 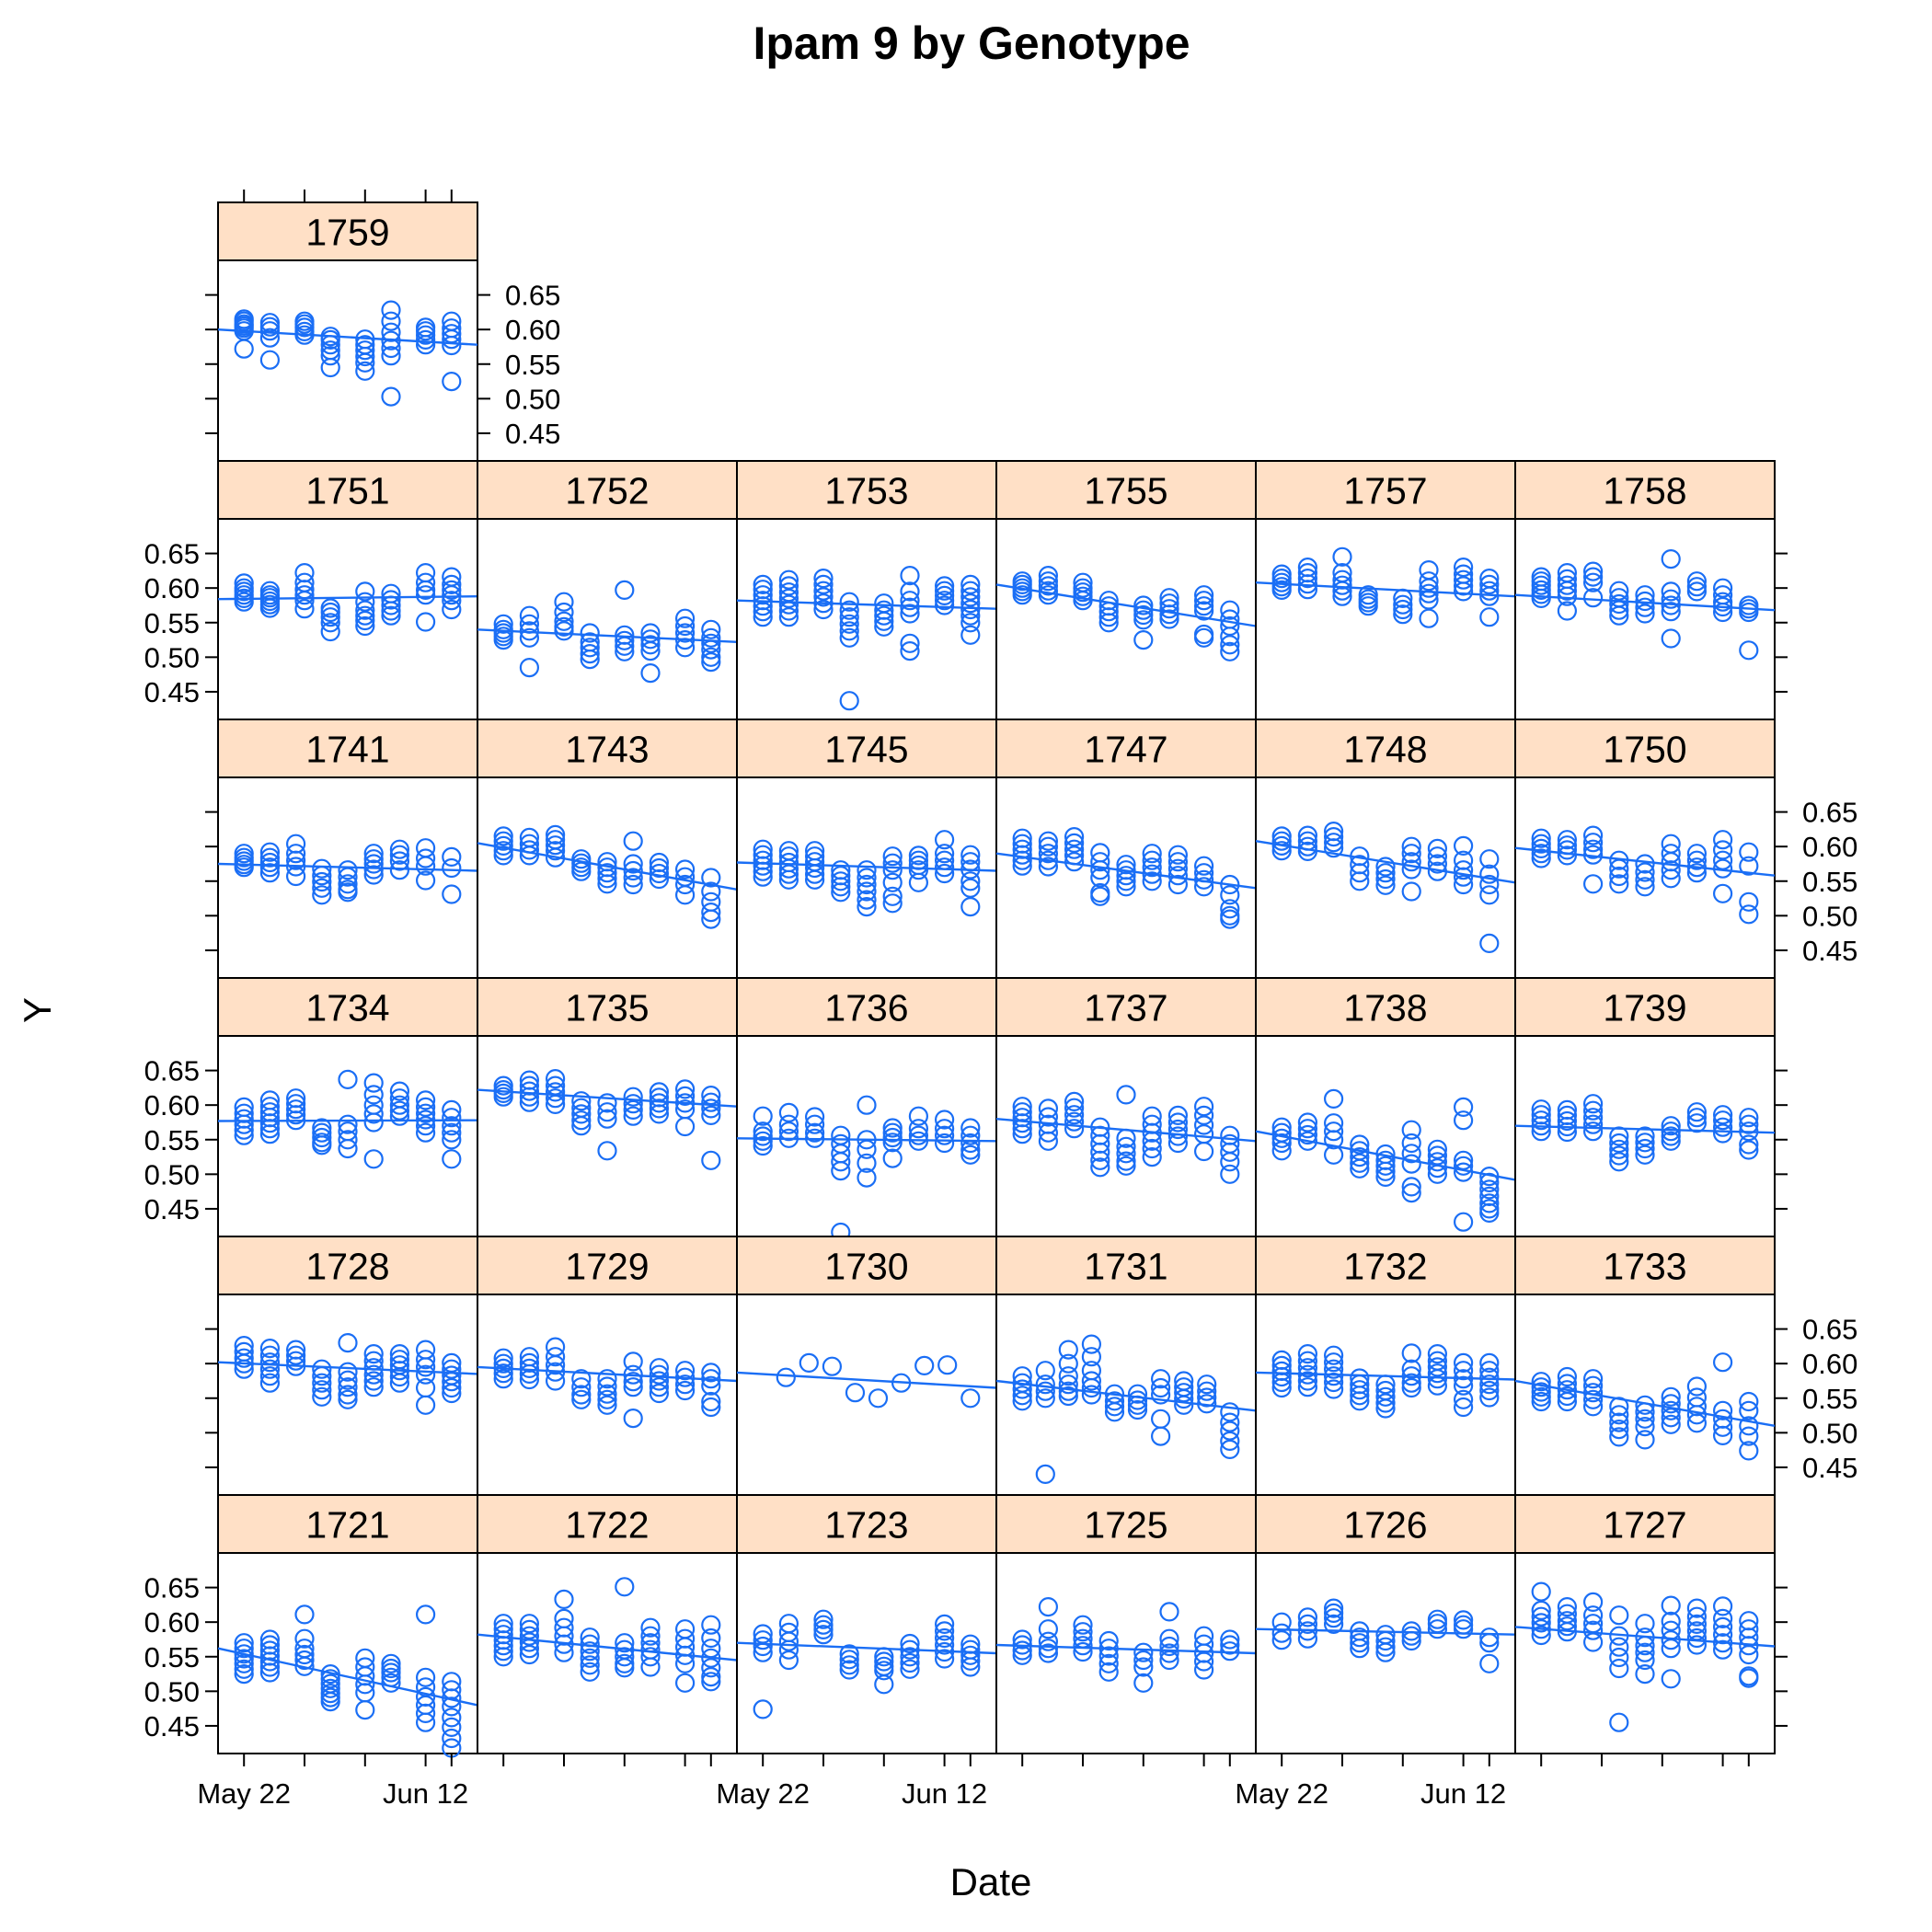 What do you see at coordinates (1126, 1107) in the screenshot?
I see `panel-1737: 1737` at bounding box center [1126, 1107].